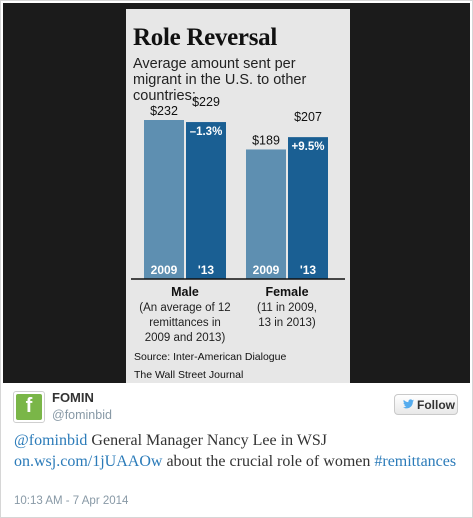 This screenshot has width=473, height=518. I want to click on group-note: 13 in 2013), so click(287, 323).